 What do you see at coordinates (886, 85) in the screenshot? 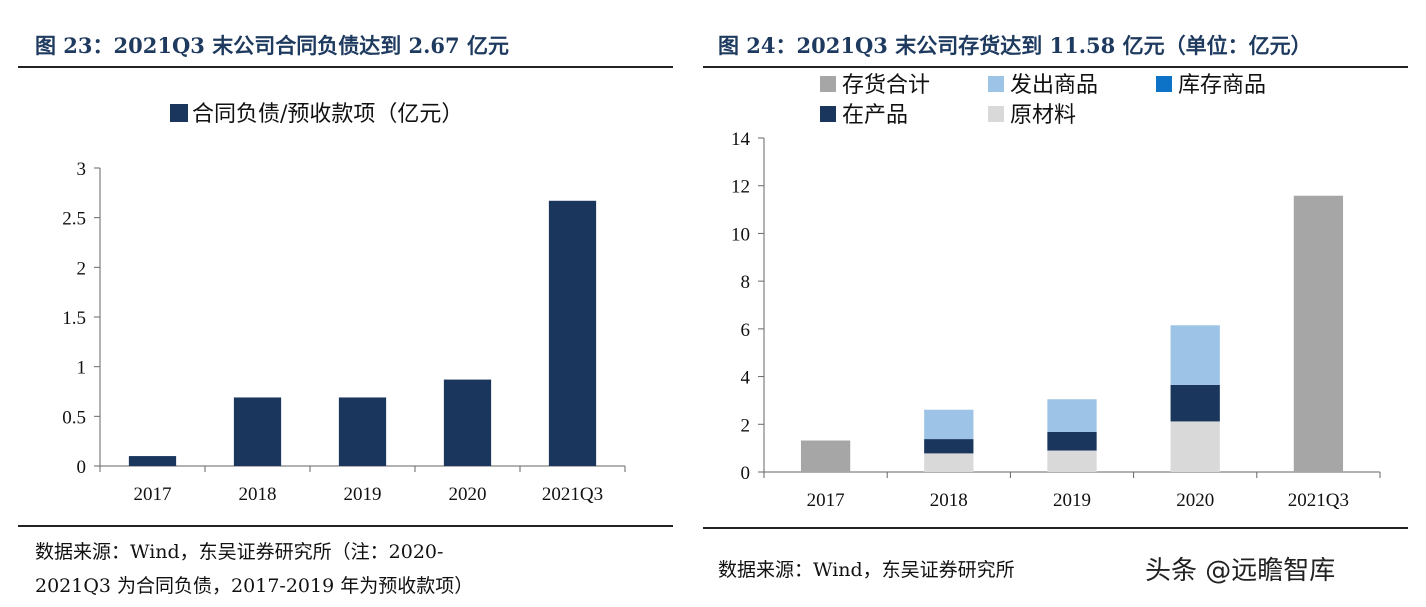
I see `legend-label-存货合计: 存货合计` at bounding box center [886, 85].